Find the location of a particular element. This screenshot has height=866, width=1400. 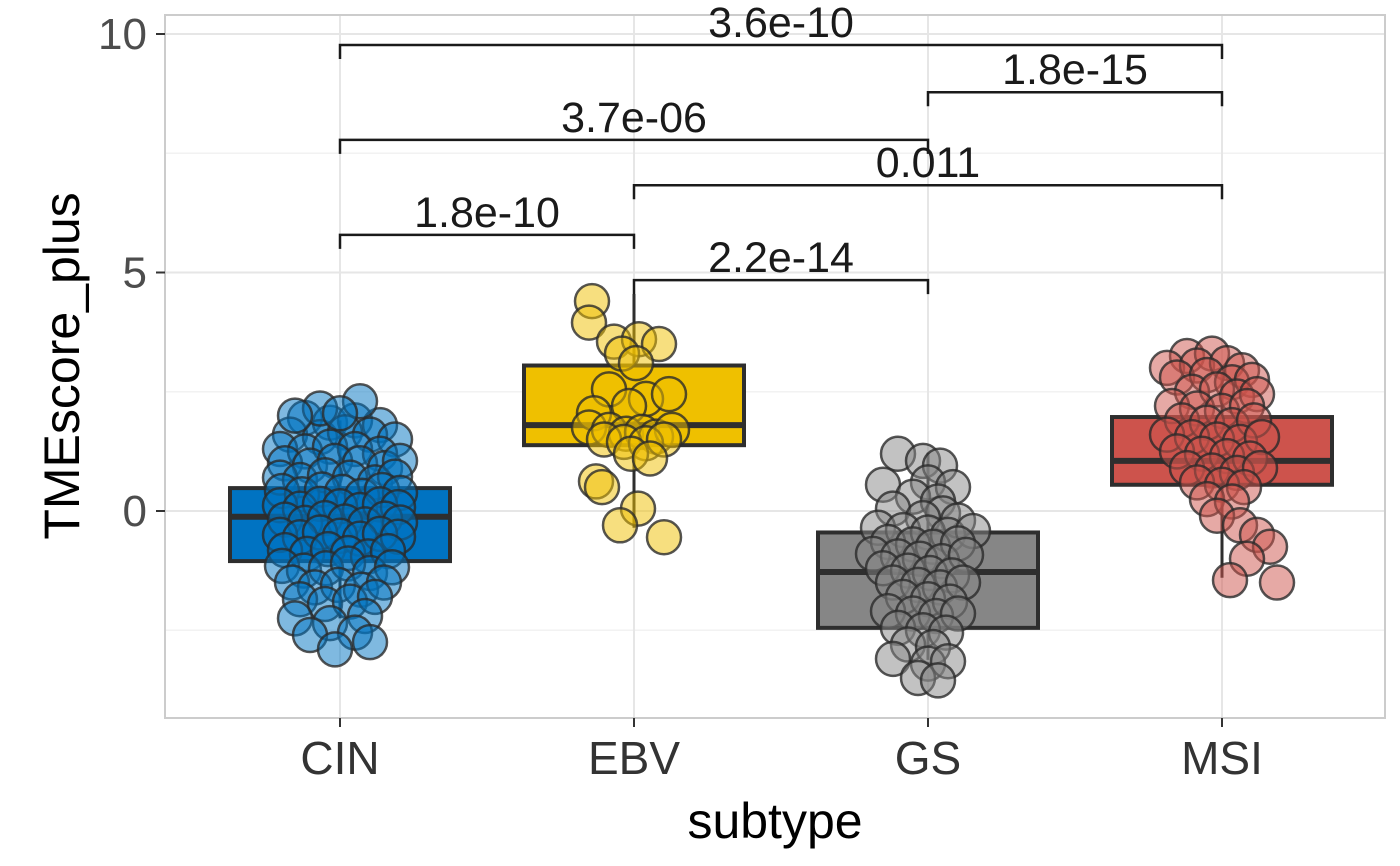

y-tick-label: 10 is located at coordinates (122, 34).